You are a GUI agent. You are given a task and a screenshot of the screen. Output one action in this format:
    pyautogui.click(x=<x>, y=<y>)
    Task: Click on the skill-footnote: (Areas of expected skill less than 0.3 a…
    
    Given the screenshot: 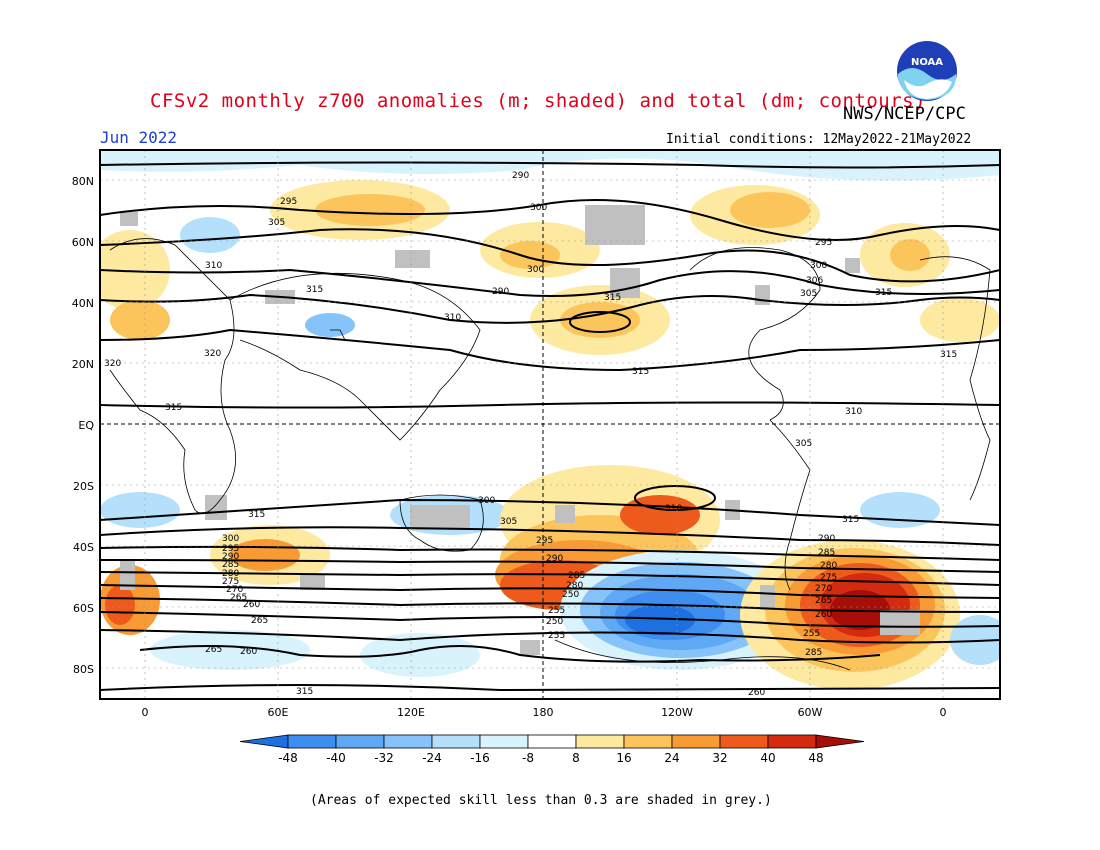 What is the action you would take?
    pyautogui.click(x=541, y=800)
    